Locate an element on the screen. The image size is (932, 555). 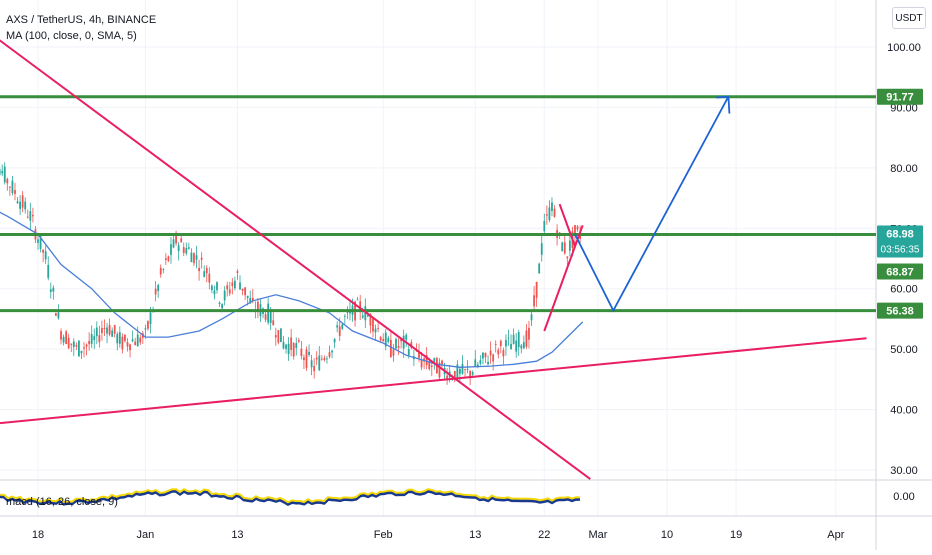
time-axis-tick-label: 22 is located at coordinates (544, 535).